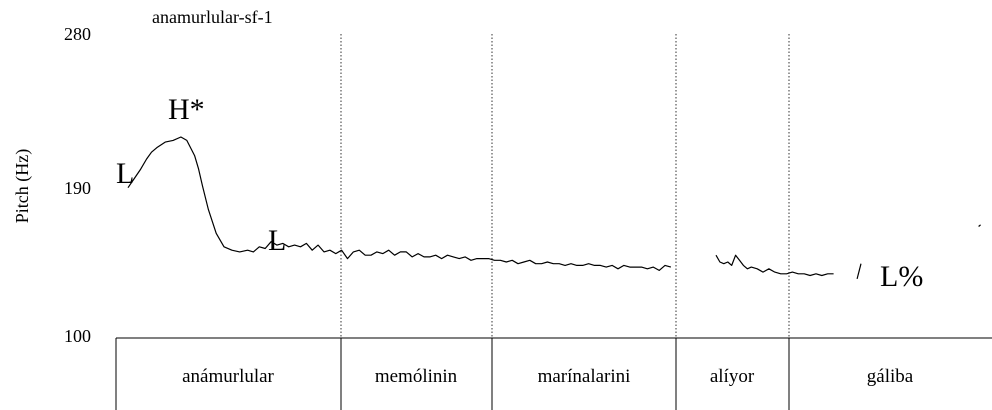 Image resolution: width=992 pixels, height=410 pixels. What do you see at coordinates (77, 336) in the screenshot?
I see `y-tick-bottom: 100` at bounding box center [77, 336].